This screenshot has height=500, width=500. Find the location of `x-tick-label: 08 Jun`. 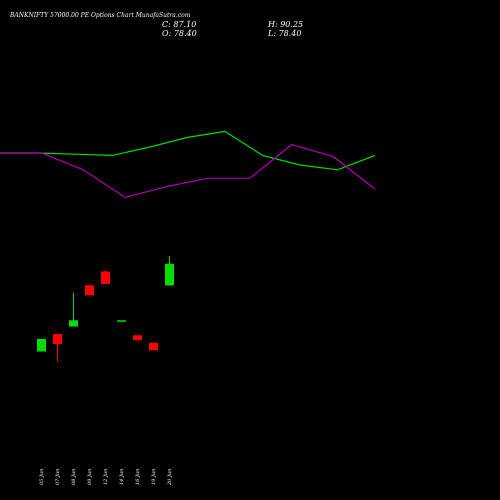

x-tick-label: 08 Jun is located at coordinates (74, 477).